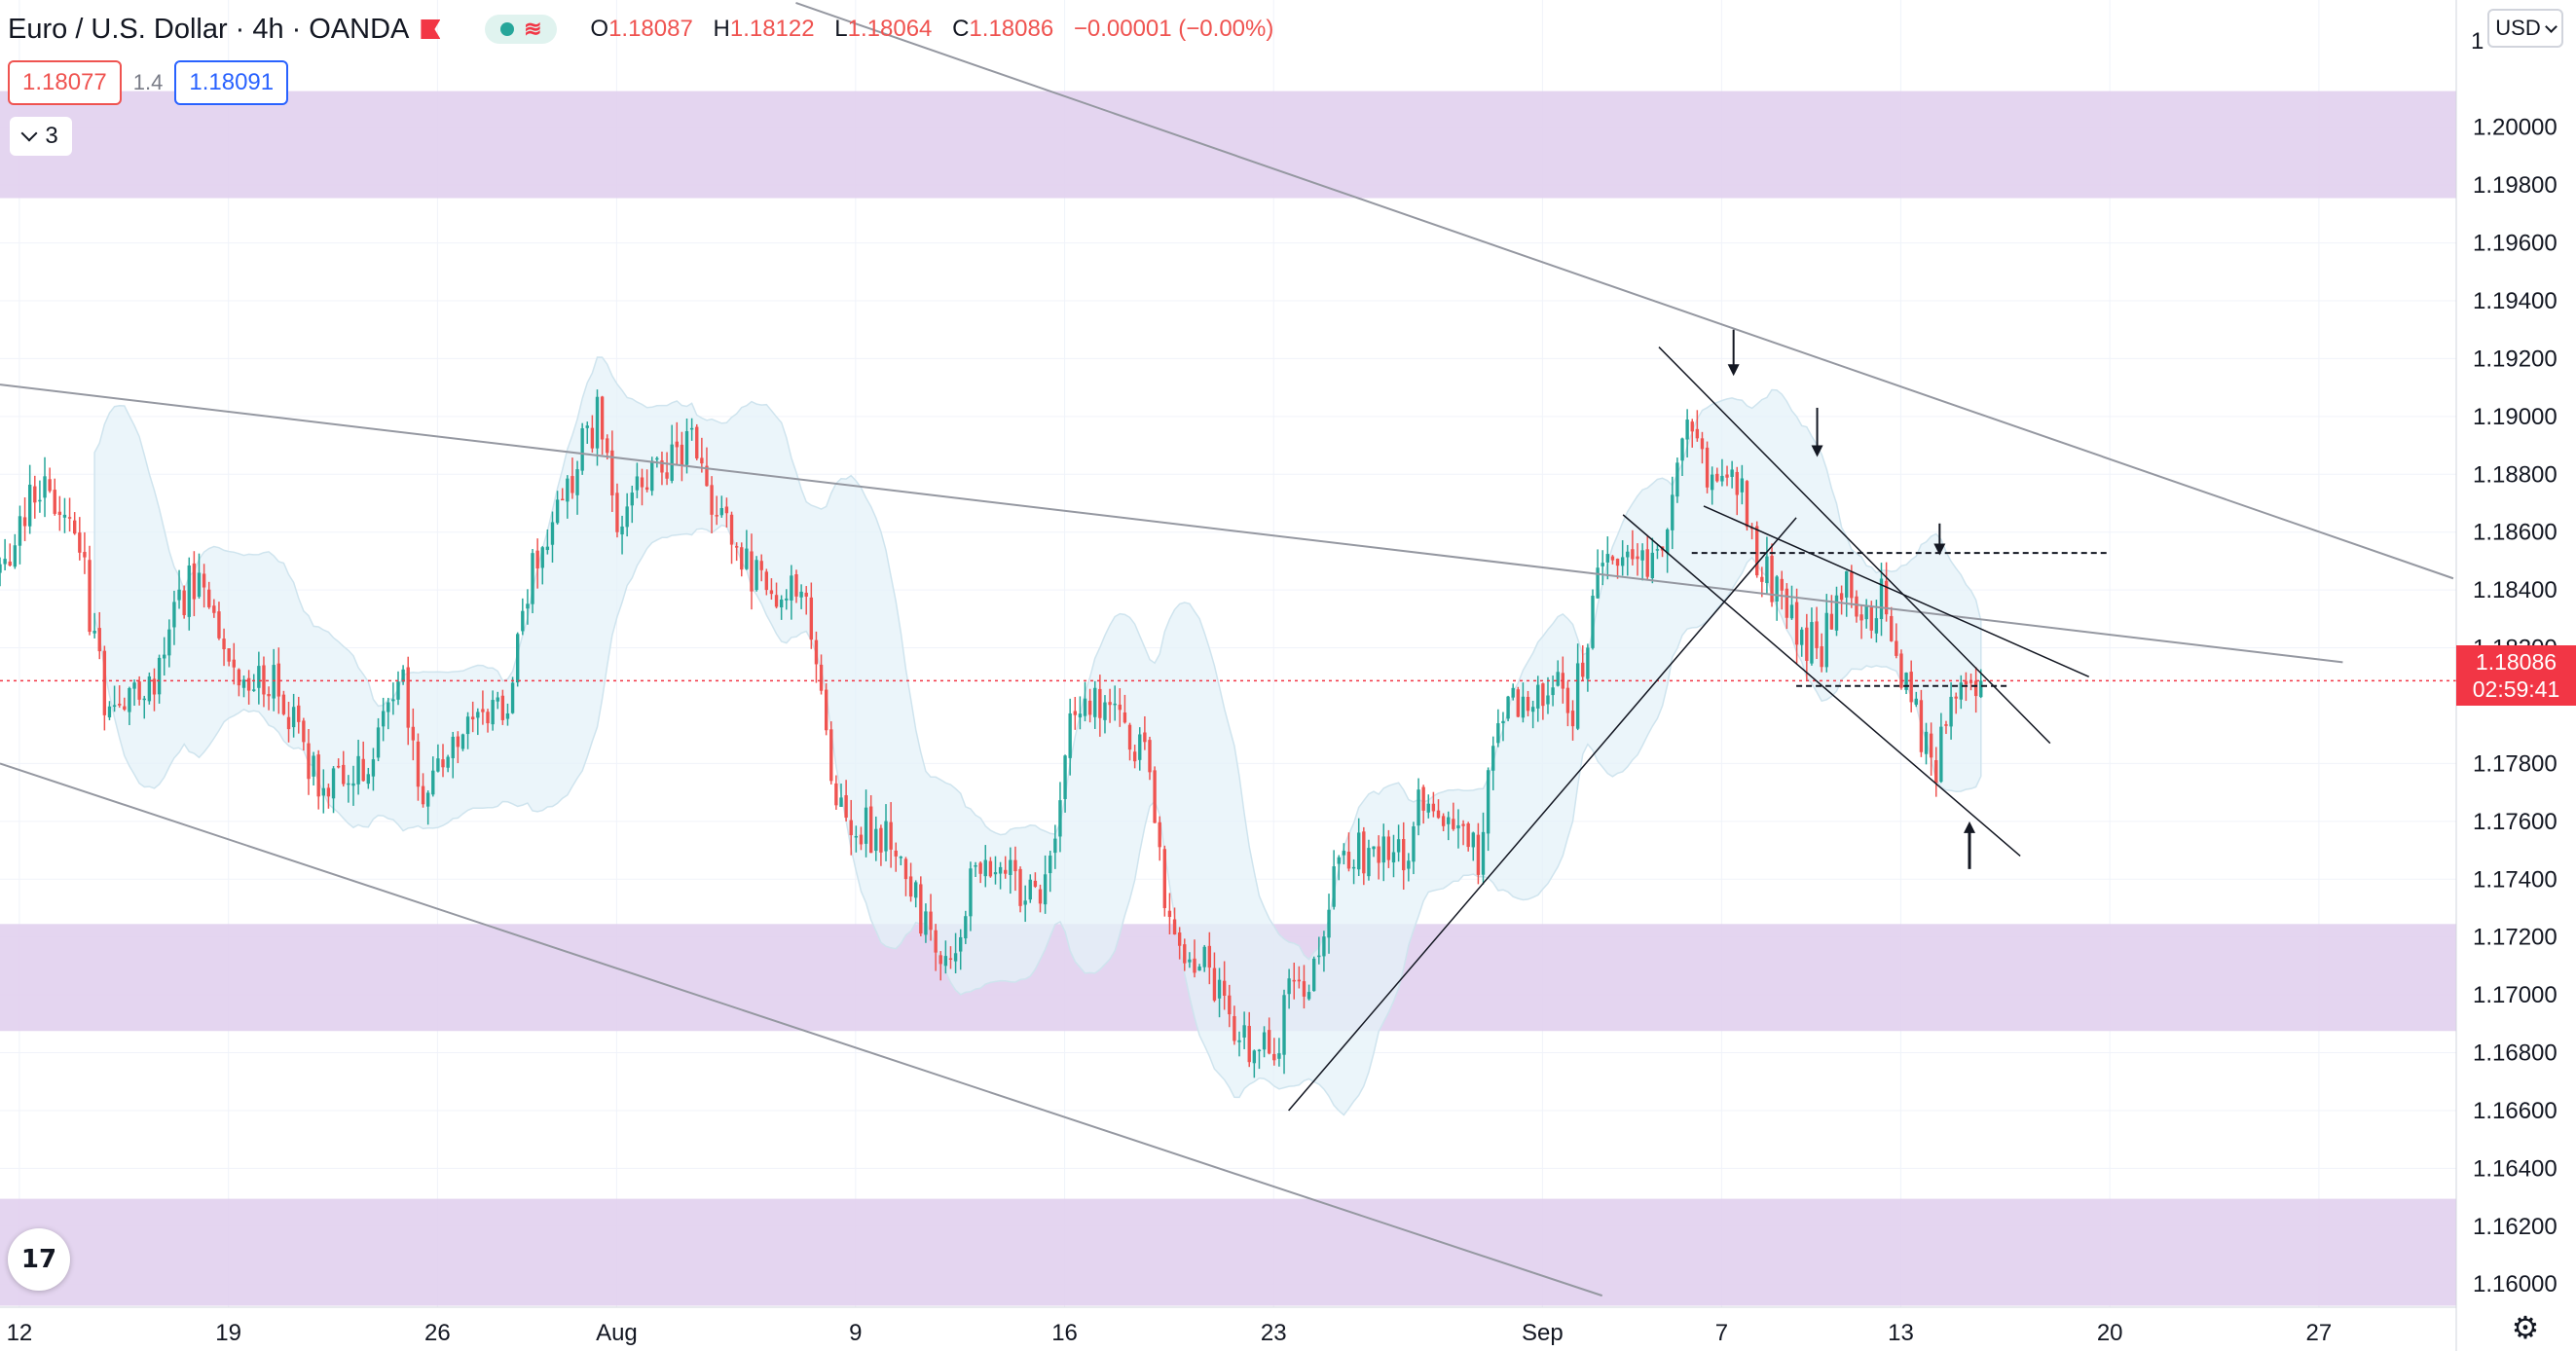 Image resolution: width=2576 pixels, height=1351 pixels. I want to click on sell-price-button: 1.18077, so click(65, 82).